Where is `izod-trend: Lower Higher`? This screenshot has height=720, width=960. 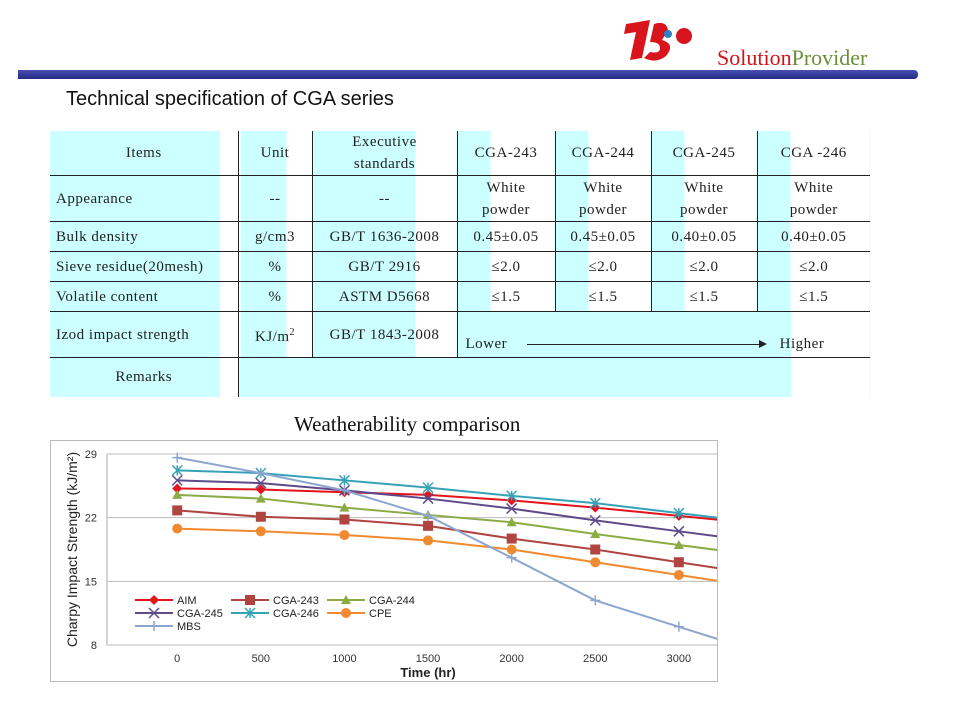
izod-trend: Lower Higher is located at coordinates (663, 334).